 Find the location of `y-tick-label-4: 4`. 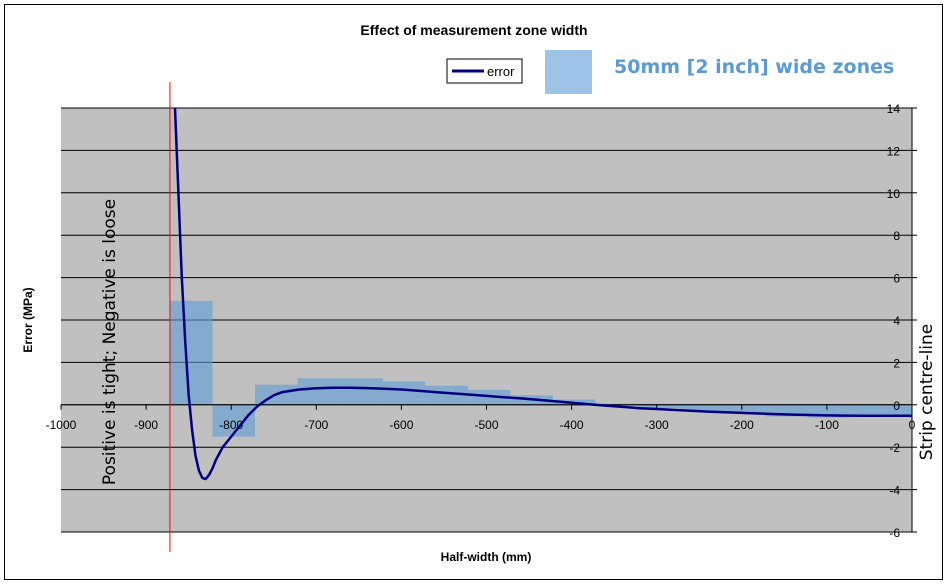

y-tick-label-4: 4 is located at coordinates (896, 321).